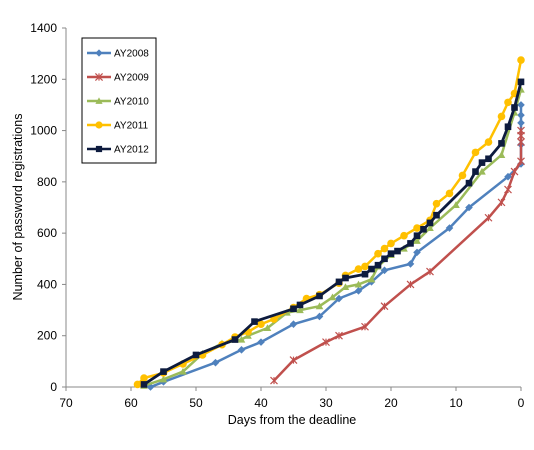 The image size is (534, 450). What do you see at coordinates (53, 387) in the screenshot?
I see `y-tick-label: 0` at bounding box center [53, 387].